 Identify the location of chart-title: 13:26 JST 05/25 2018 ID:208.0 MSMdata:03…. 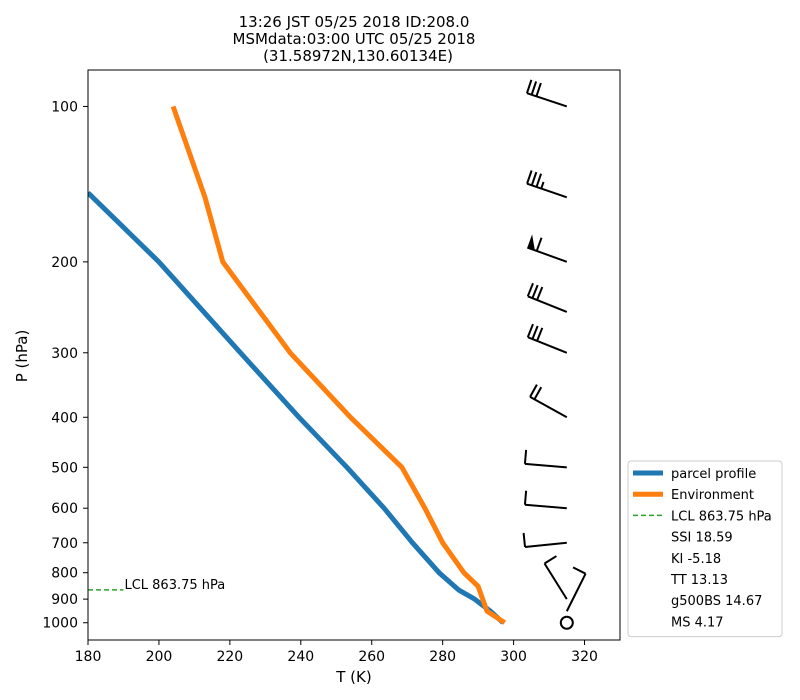
(354, 39).